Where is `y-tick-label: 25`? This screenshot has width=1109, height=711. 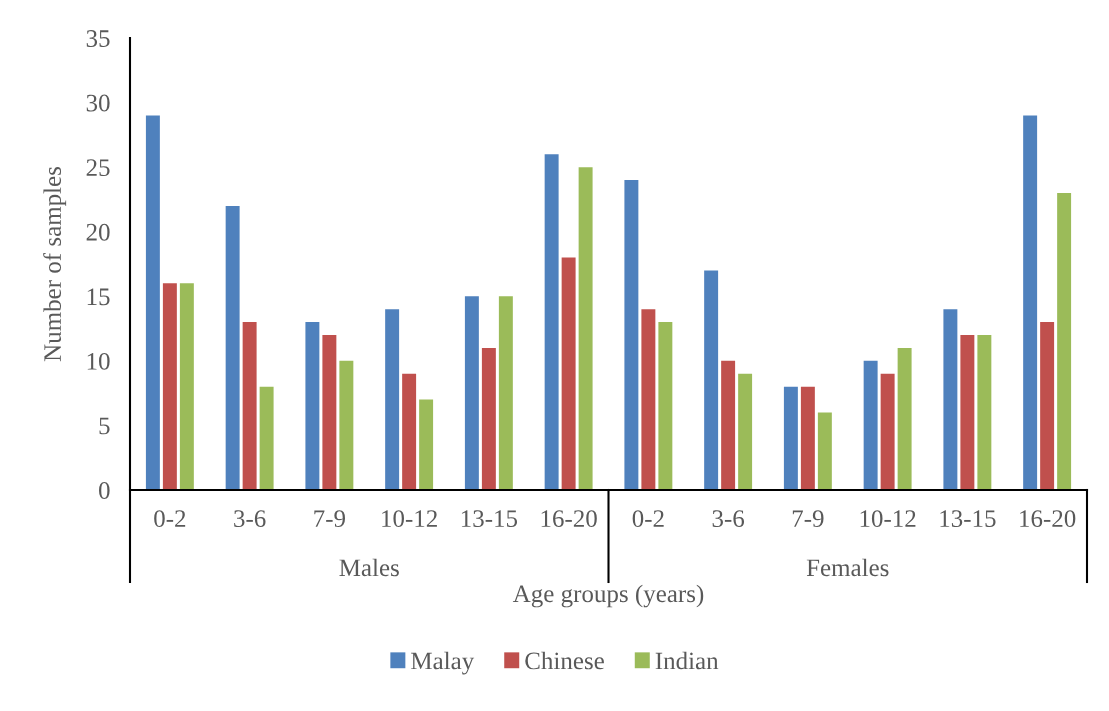
y-tick-label: 25 is located at coordinates (98, 168).